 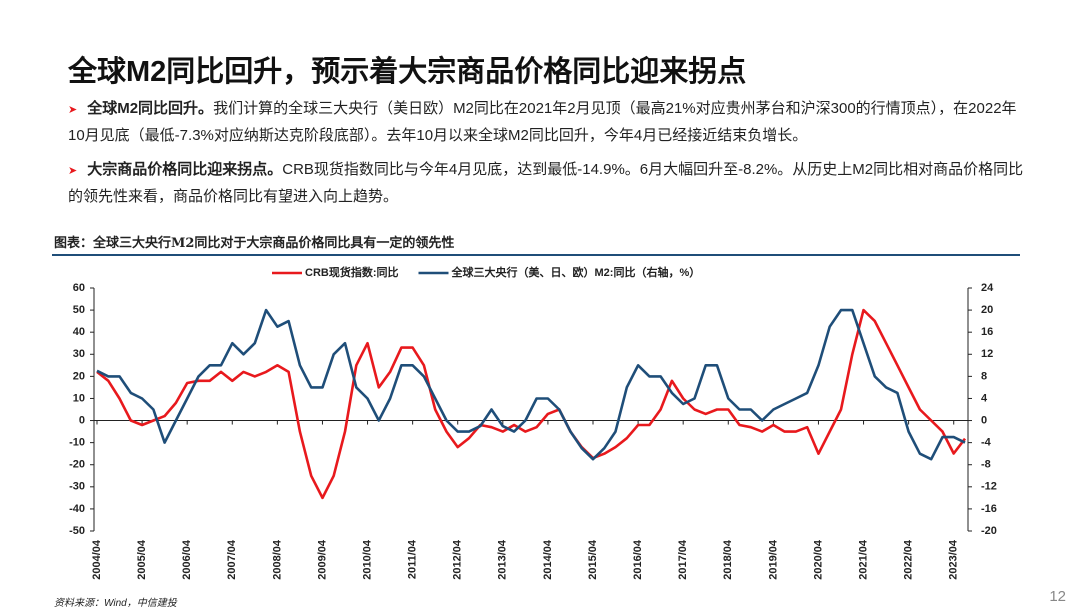 I want to click on x-tick-label: 2011/04, so click(x=413, y=559).